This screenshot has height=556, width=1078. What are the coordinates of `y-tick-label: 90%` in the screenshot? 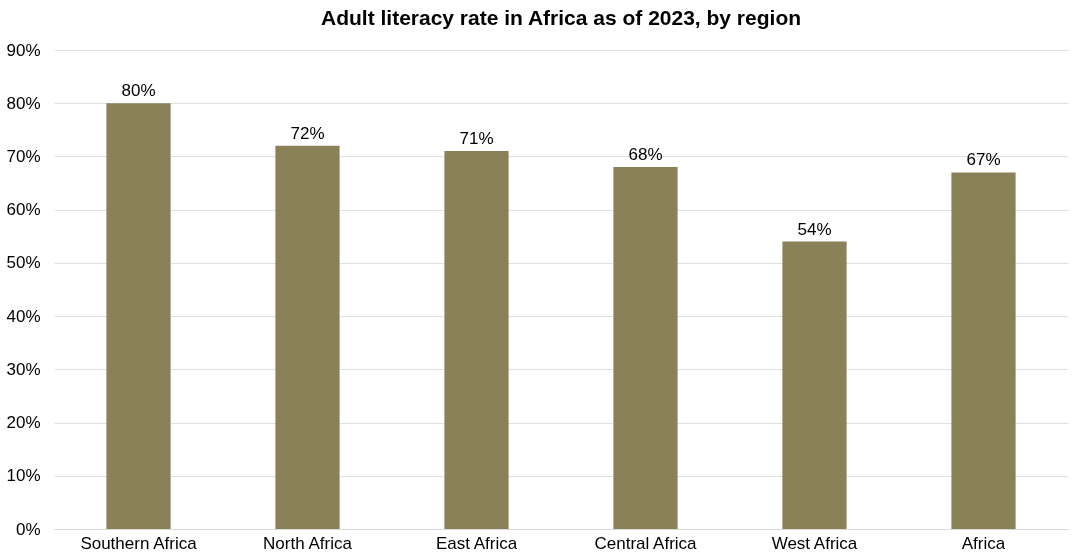 It's located at (23, 50).